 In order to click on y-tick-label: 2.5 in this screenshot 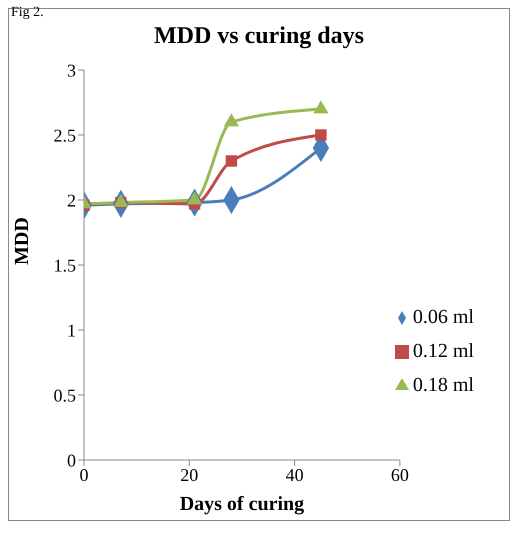, I will do `click(65, 135)`.